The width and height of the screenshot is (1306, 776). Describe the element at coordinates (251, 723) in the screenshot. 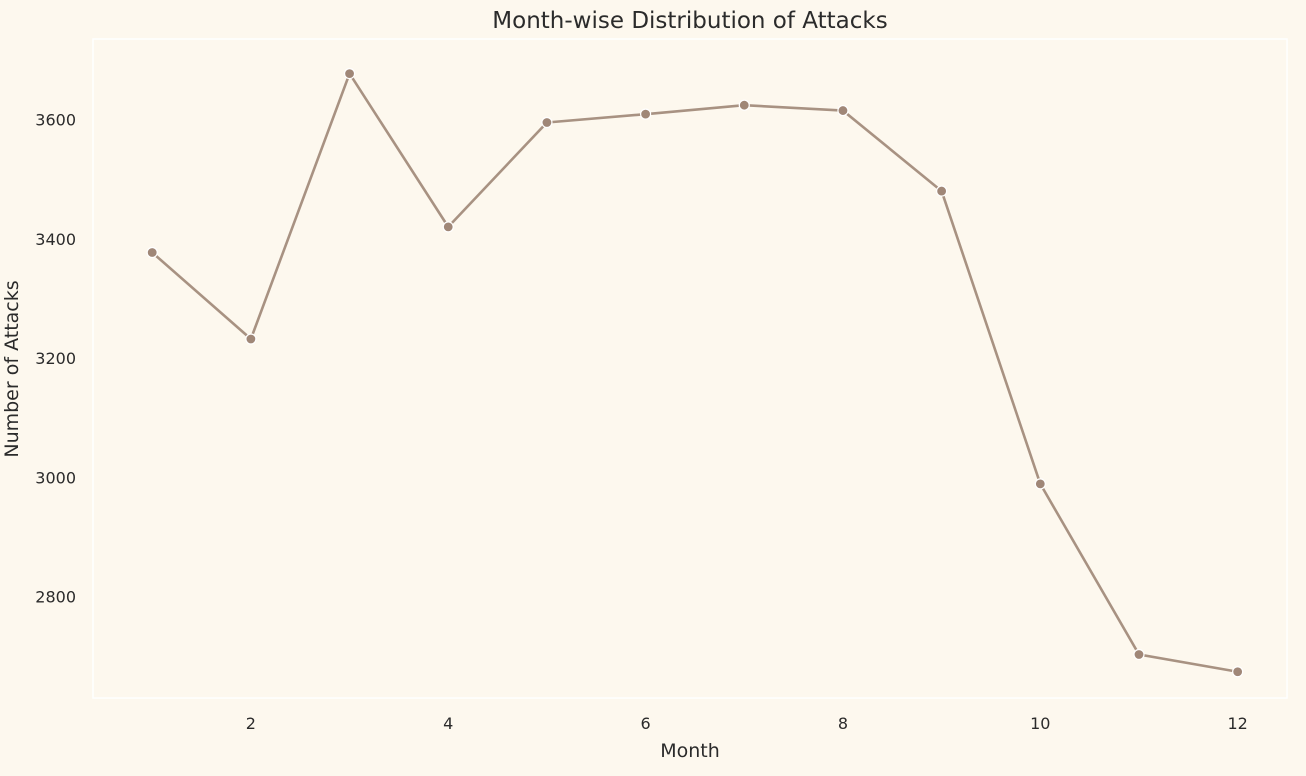

I see `x-tick-label: 2` at that location.